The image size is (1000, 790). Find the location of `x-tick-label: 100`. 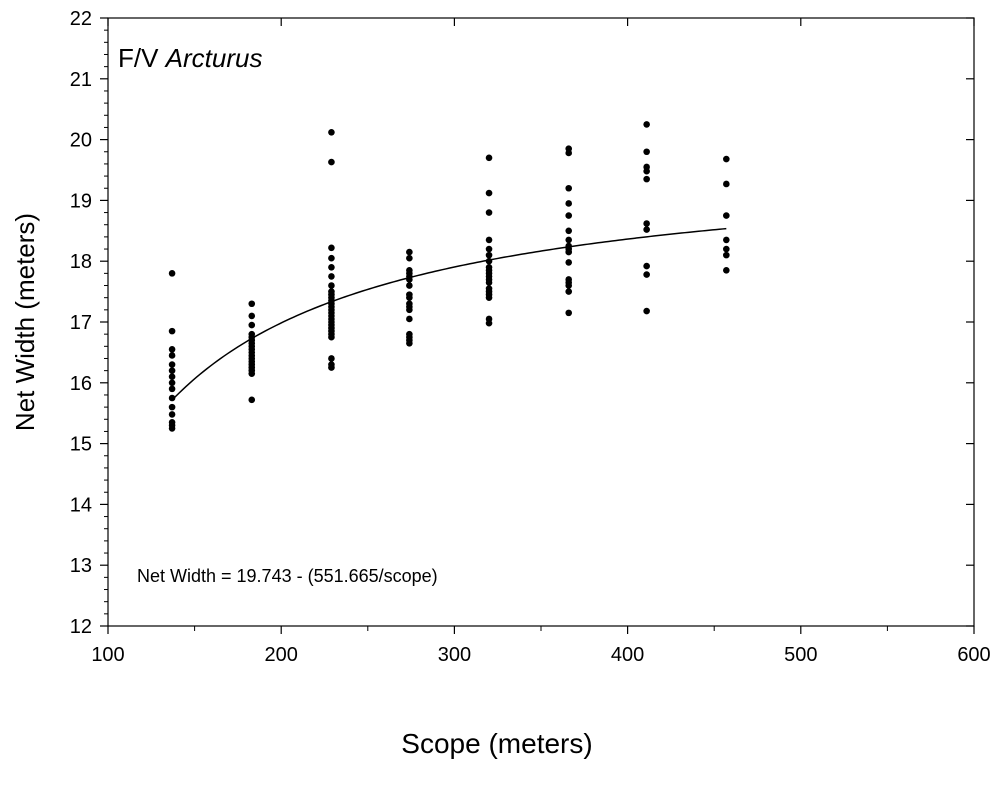

x-tick-label: 100 is located at coordinates (107, 655).